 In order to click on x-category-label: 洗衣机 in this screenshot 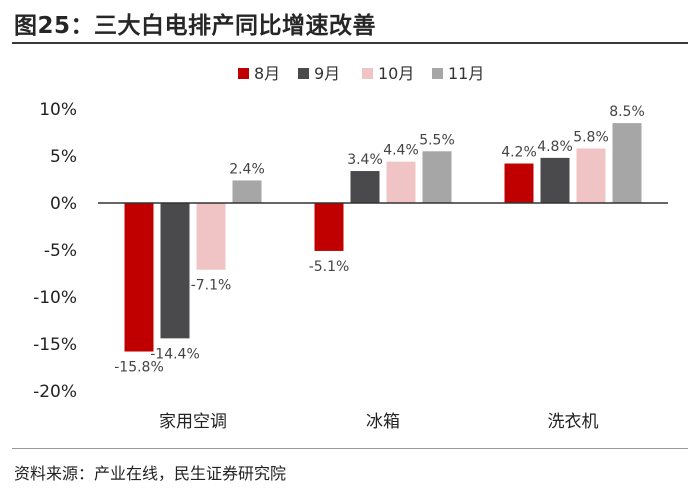, I will do `click(573, 422)`.